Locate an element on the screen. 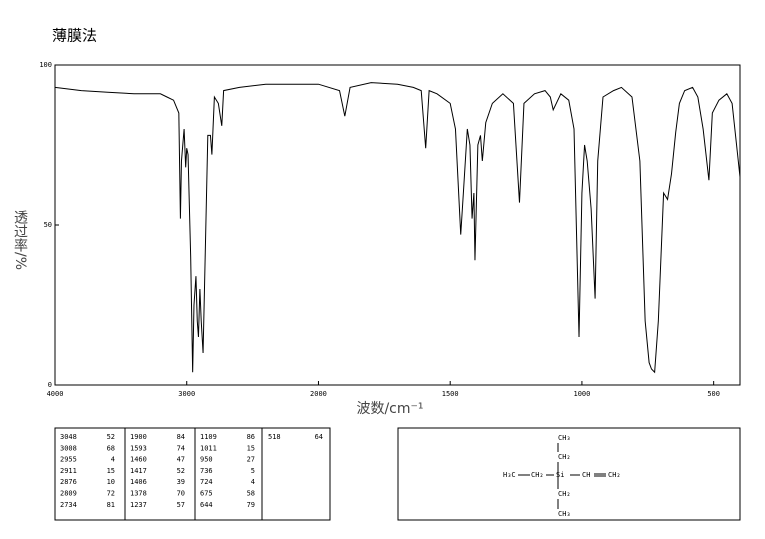  peak-wavenumber: 2911 is located at coordinates (68, 471).